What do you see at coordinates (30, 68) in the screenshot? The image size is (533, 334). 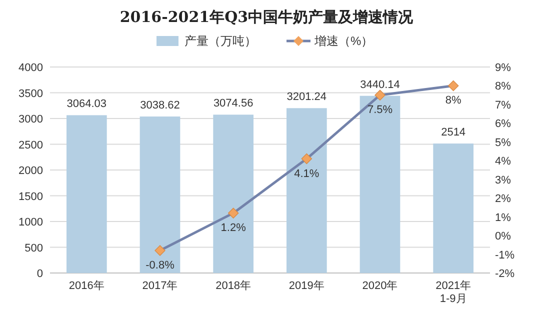 I see `y-tick-label: 4000` at bounding box center [30, 68].